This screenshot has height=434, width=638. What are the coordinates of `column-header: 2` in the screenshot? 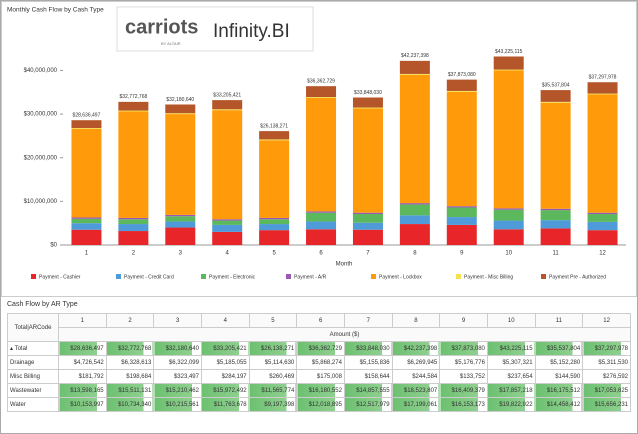 It's located at (130, 320).